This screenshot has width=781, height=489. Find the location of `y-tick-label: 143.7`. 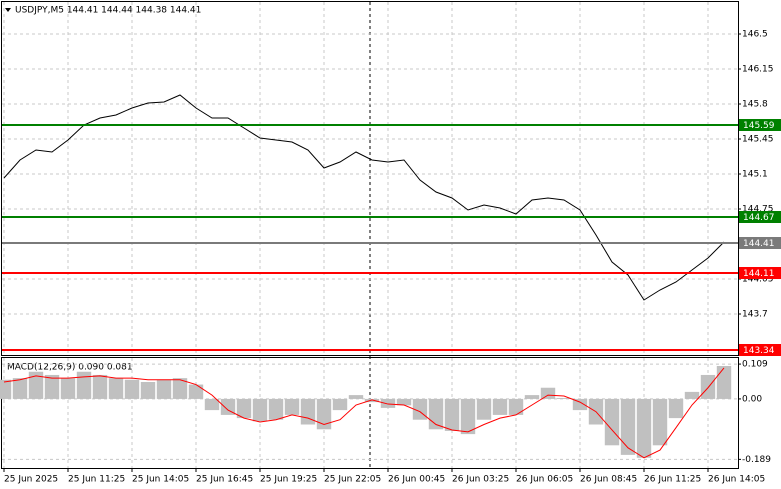

y-tick-label: 143.7 is located at coordinates (755, 315).